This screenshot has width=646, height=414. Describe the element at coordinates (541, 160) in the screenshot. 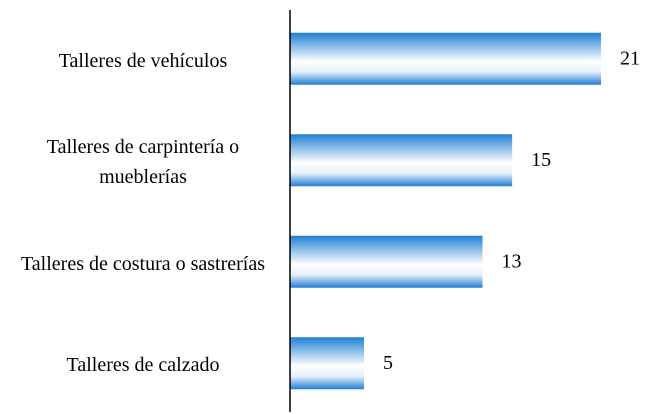

I see `value-label: 15` at that location.